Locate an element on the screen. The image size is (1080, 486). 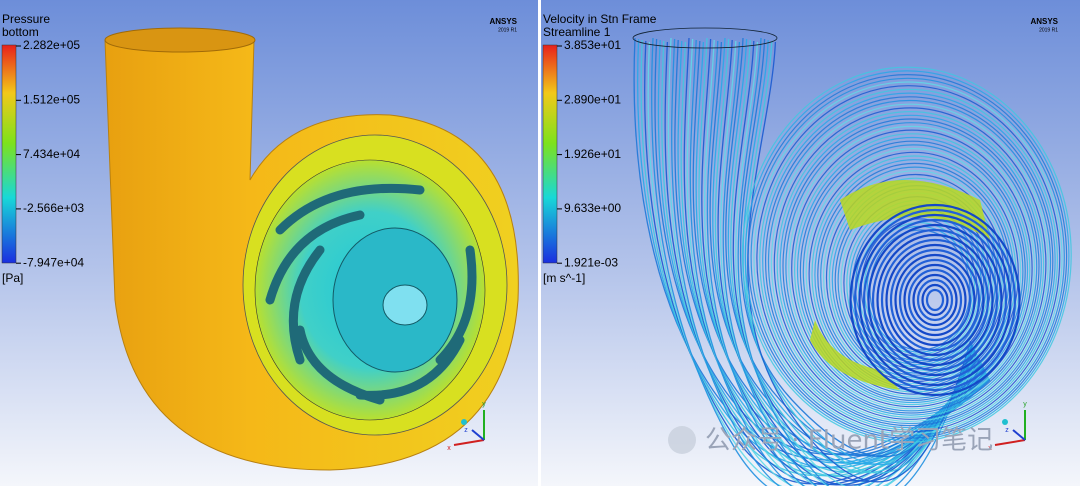
watermark-icon is located at coordinates (682, 440).